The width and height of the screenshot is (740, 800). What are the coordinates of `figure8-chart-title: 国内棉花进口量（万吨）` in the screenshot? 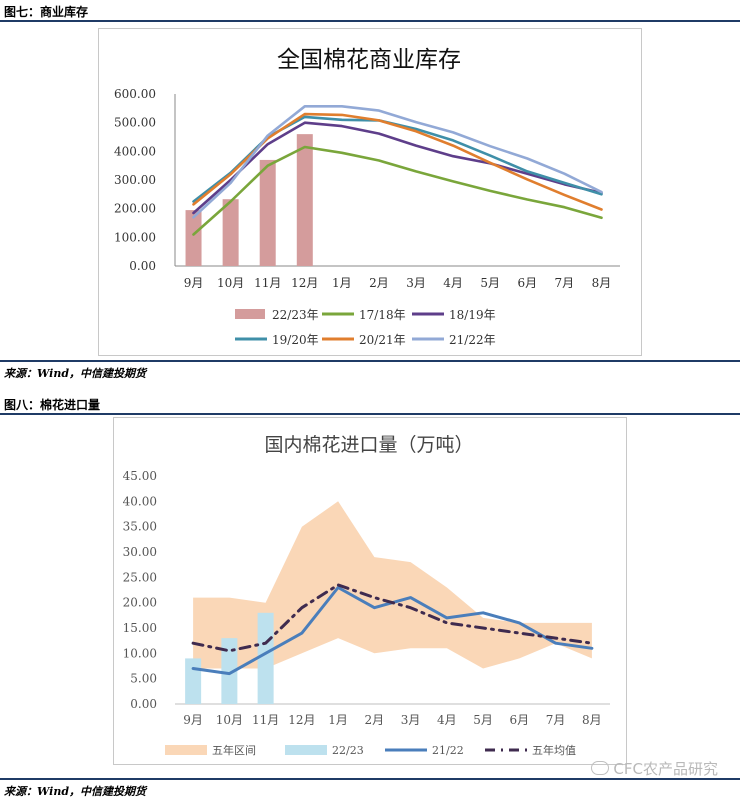 It's located at (368, 445).